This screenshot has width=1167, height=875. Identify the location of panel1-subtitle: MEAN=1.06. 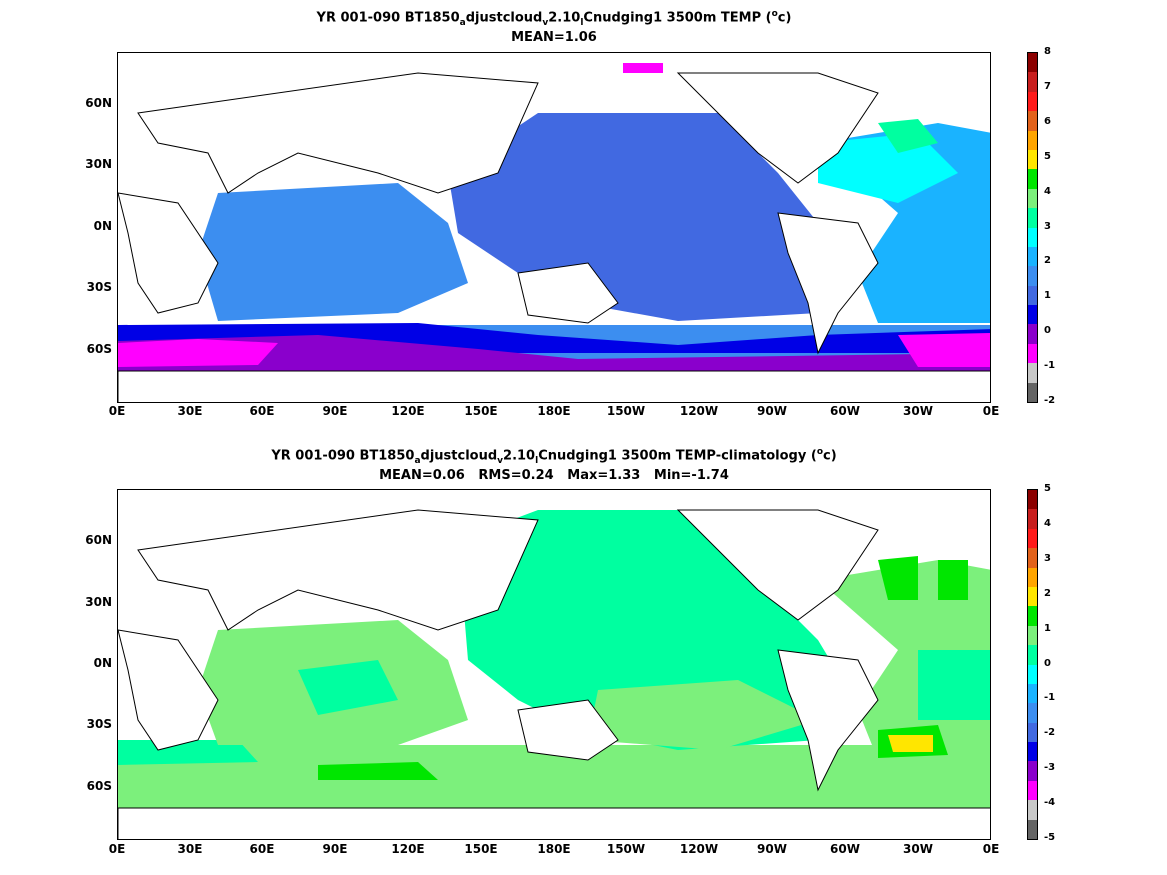
(554, 37).